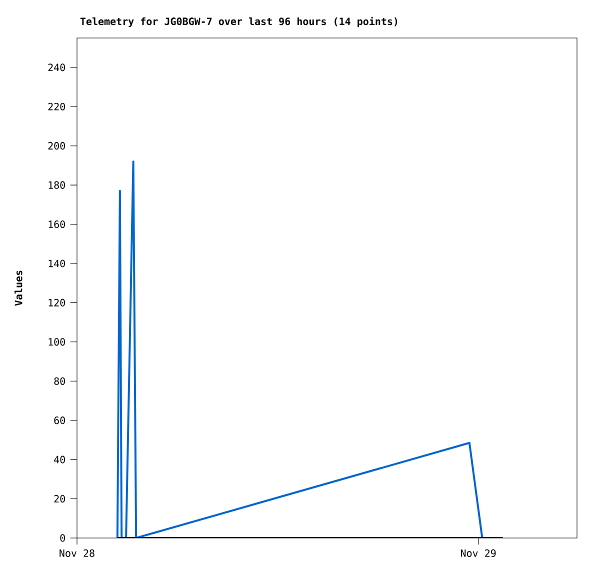  I want to click on y-tick-label: 80, so click(59, 381).